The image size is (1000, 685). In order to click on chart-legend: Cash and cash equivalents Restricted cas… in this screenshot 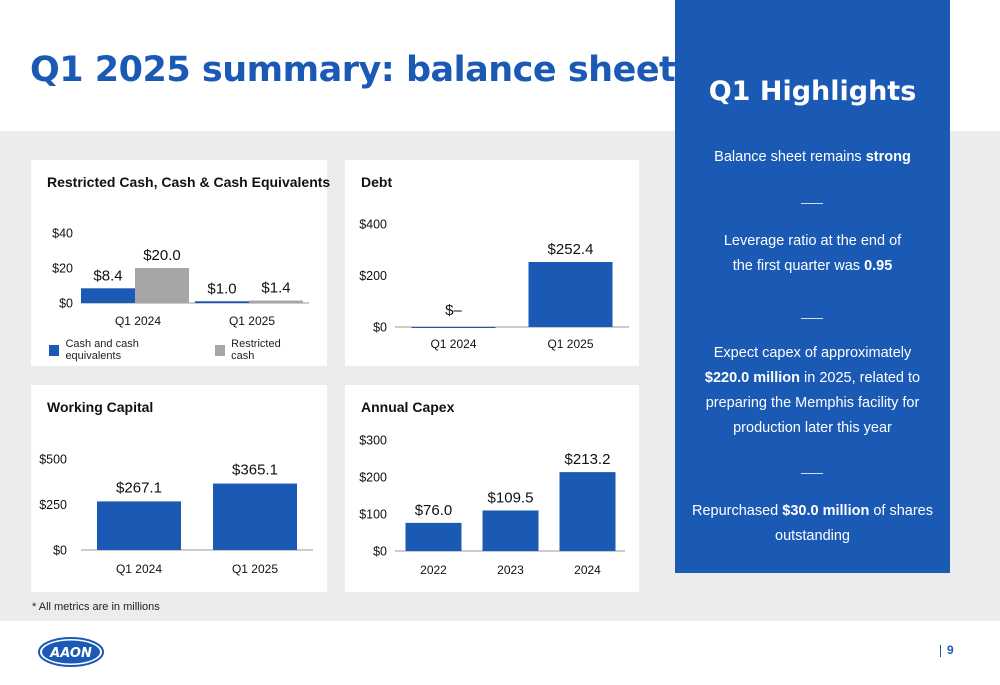, I will do `click(188, 350)`.